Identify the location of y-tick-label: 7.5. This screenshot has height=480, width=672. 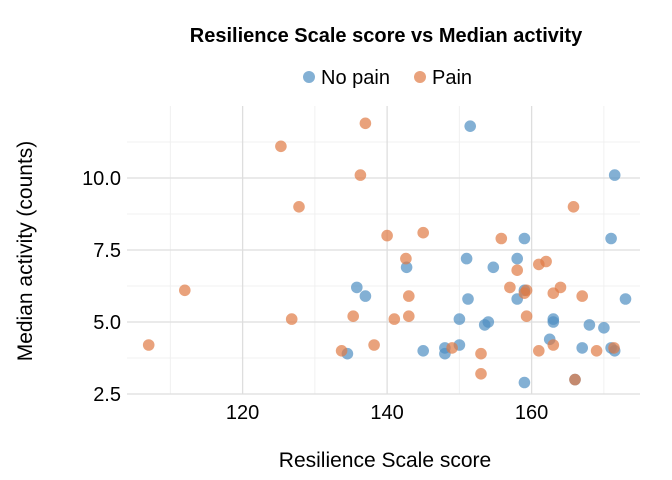
(107, 251).